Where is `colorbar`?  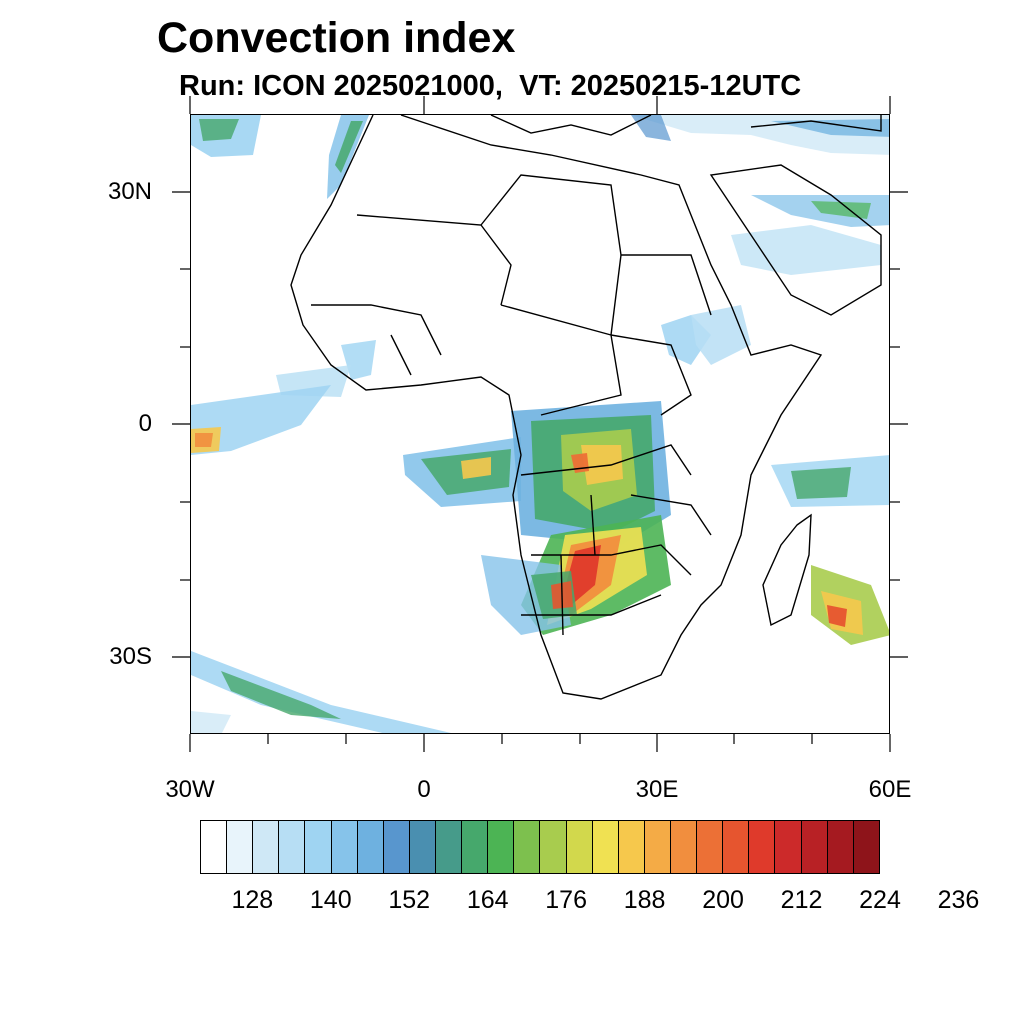
colorbar is located at coordinates (540, 847).